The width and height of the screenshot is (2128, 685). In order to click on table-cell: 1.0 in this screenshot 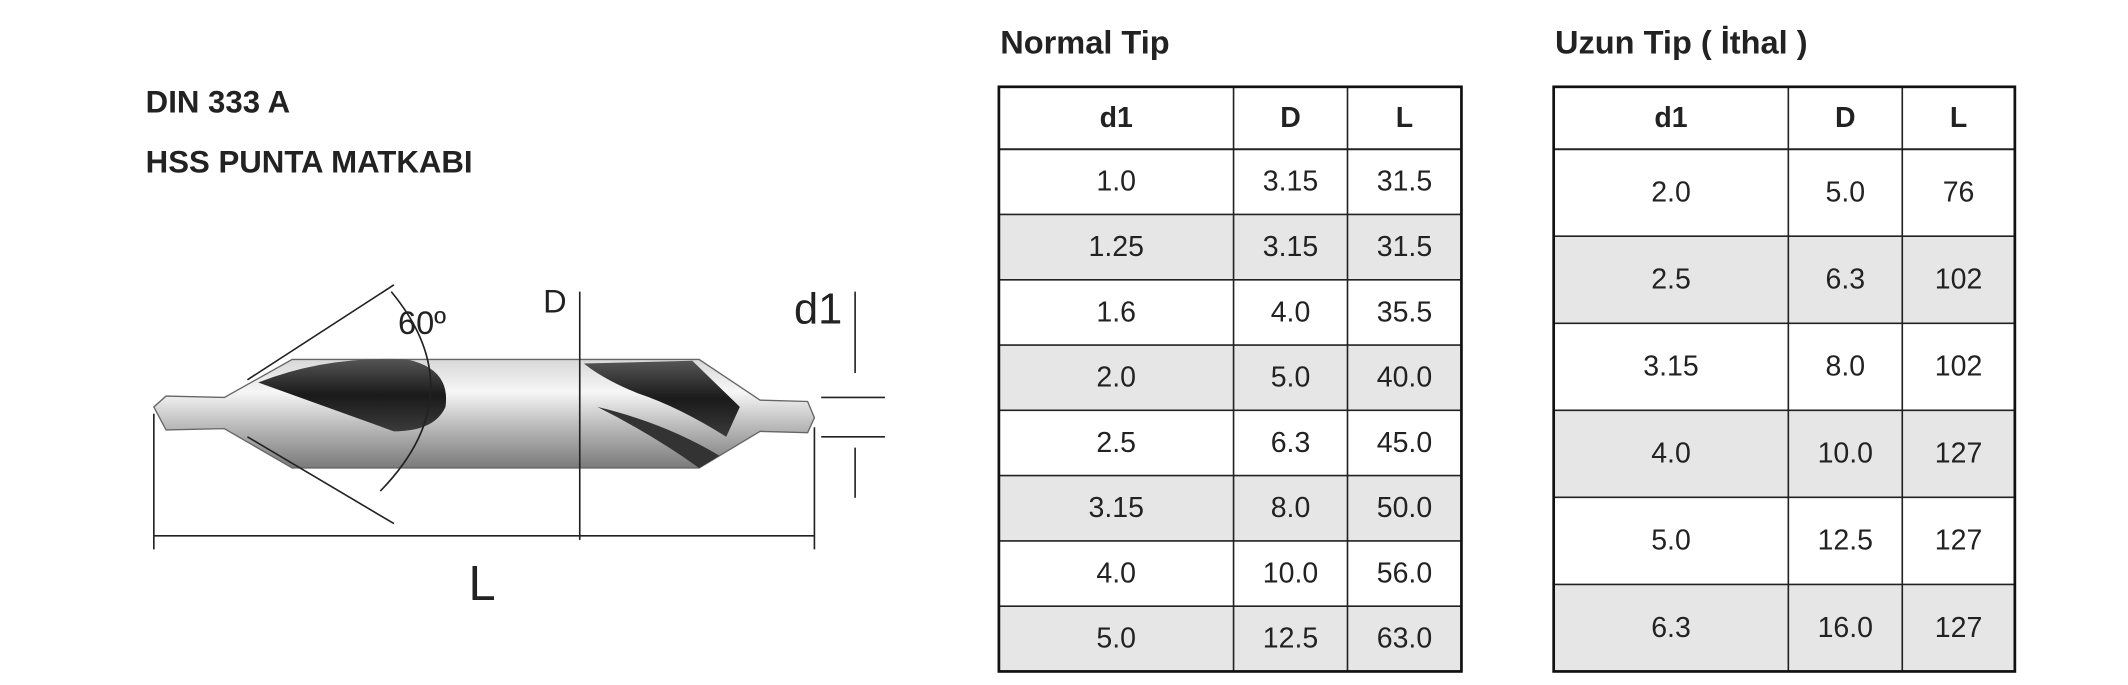, I will do `click(1116, 182)`.